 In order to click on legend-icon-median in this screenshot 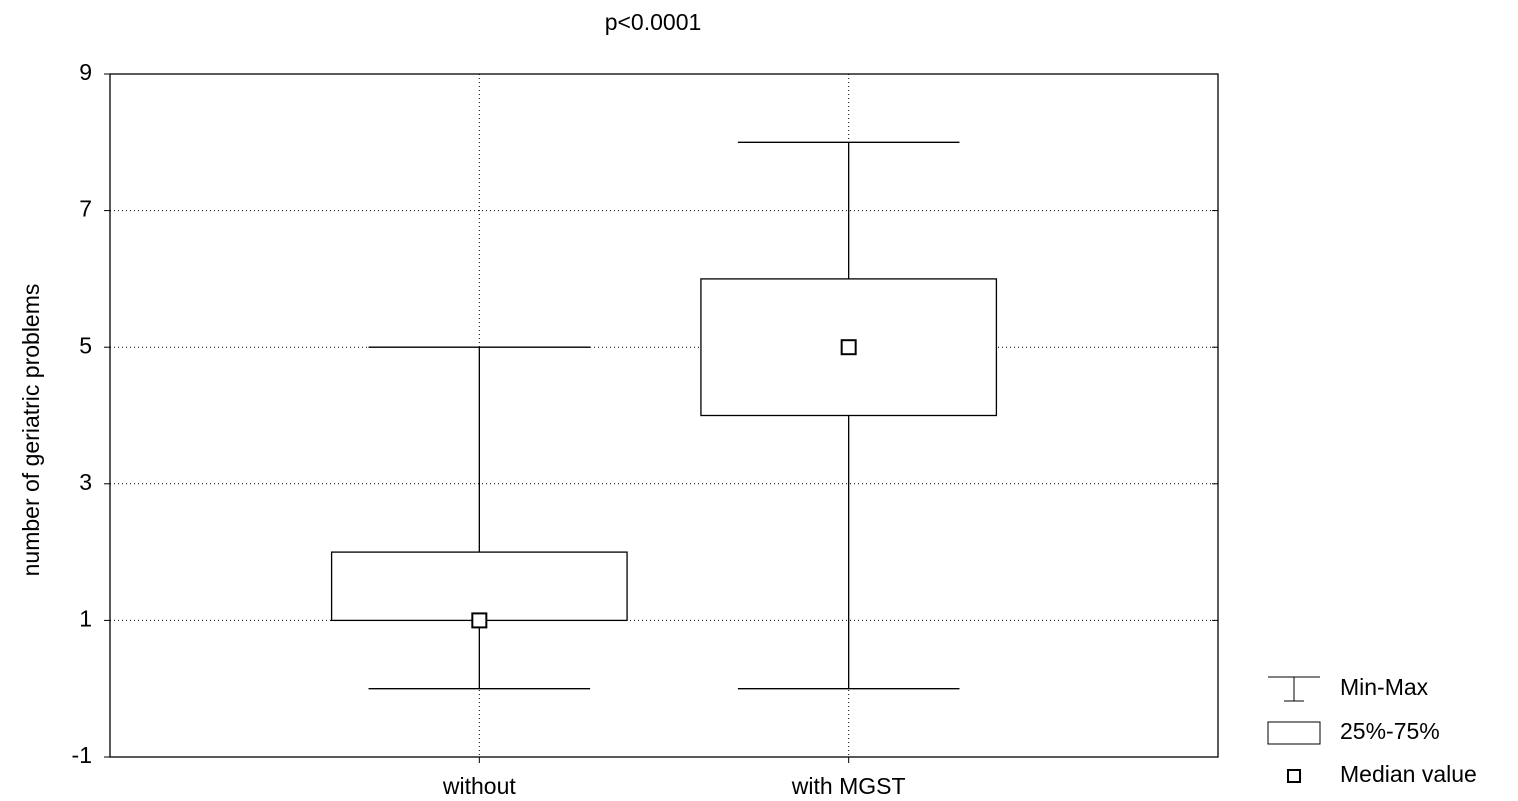, I will do `click(1294, 776)`.